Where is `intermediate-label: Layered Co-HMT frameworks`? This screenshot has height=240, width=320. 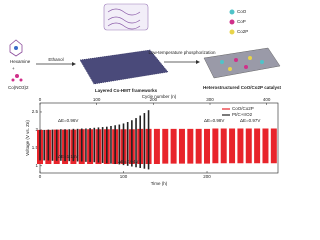
intermediate-label: Layered Co-HMT frameworks is located at coordinates (126, 90).